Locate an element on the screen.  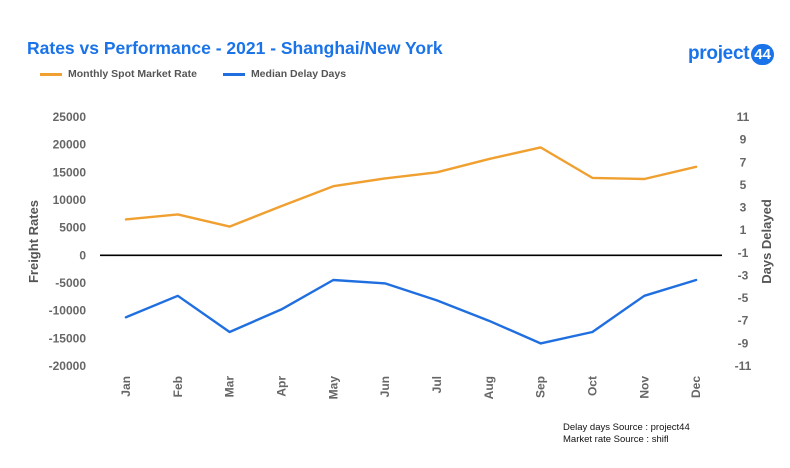
left-tick-label: 15000 is located at coordinates (70, 172).